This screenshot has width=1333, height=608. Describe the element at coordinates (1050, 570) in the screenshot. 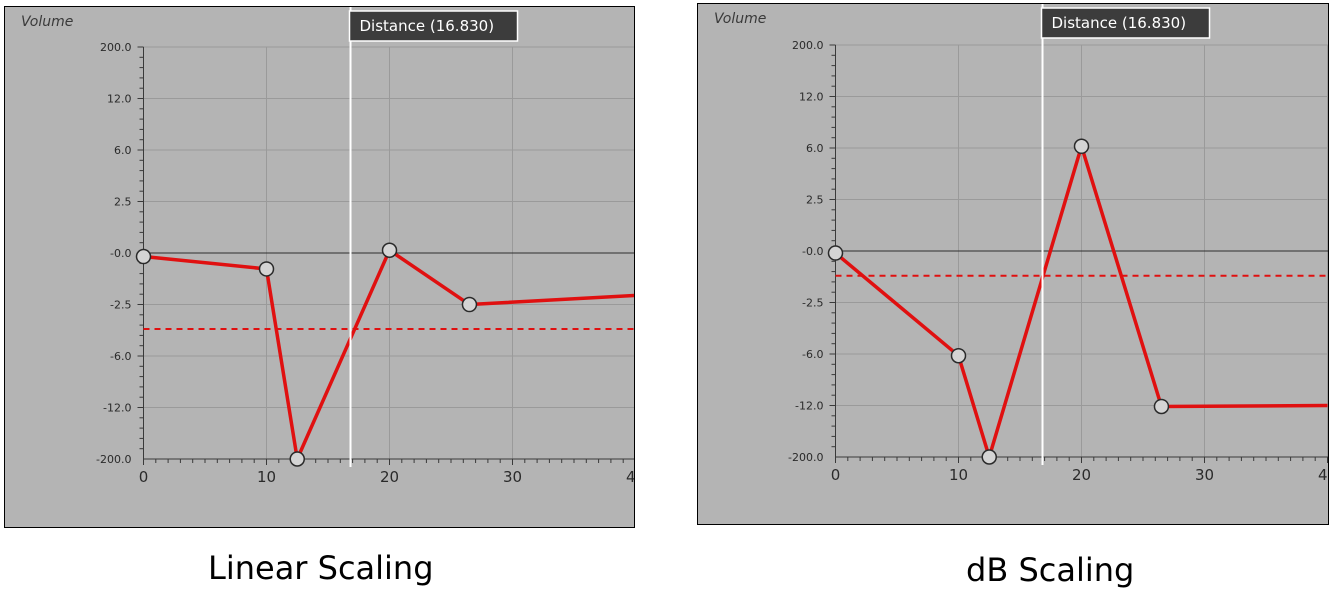

I see `db-scaling-caption: dB Scaling` at that location.